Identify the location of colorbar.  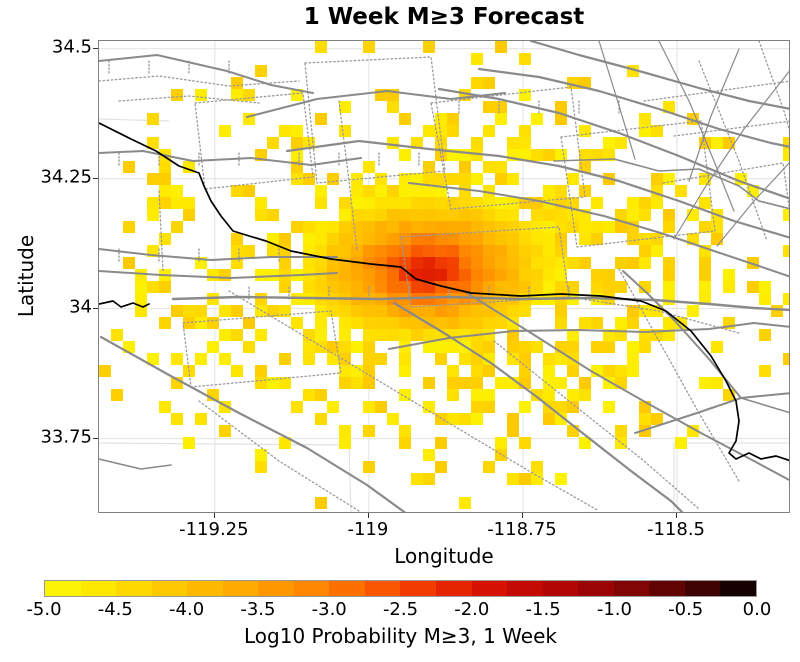
(400, 588).